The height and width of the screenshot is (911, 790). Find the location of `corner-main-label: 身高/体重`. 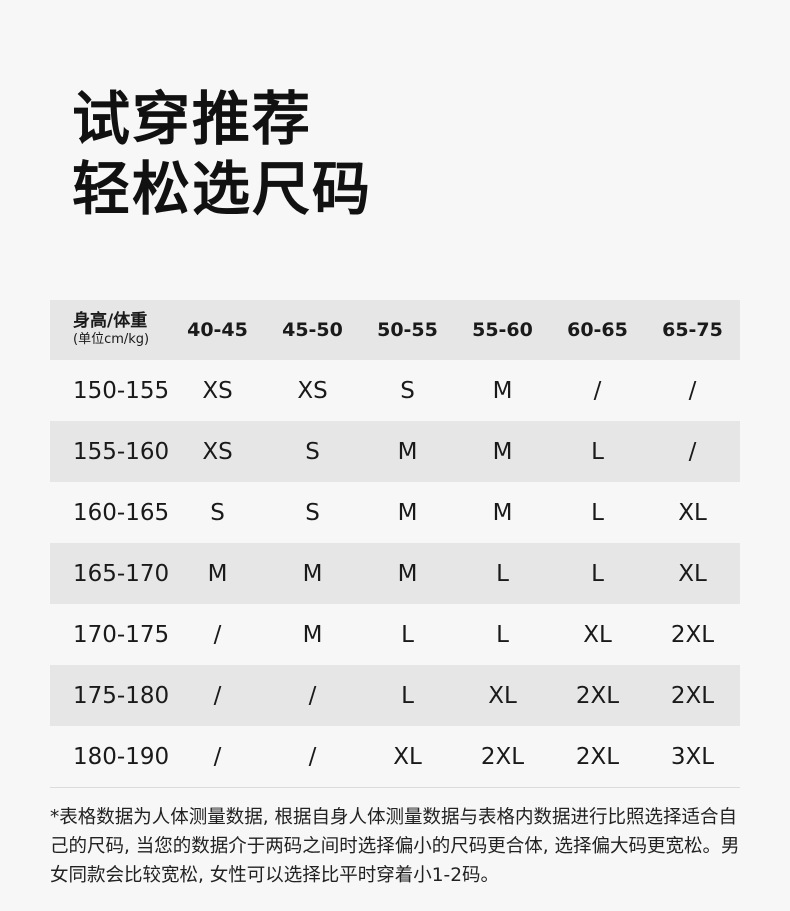

corner-main-label: 身高/体重 is located at coordinates (110, 321).